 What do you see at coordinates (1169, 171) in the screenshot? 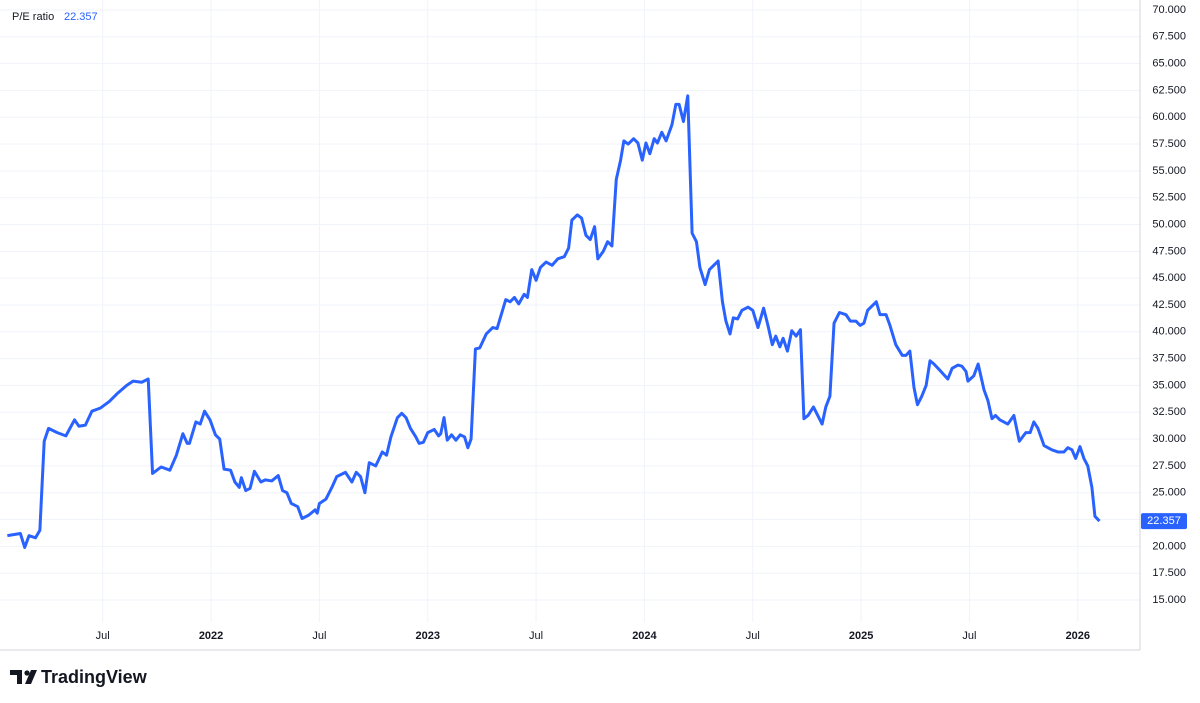
I see `y-tick-label: 55.000` at bounding box center [1169, 171].